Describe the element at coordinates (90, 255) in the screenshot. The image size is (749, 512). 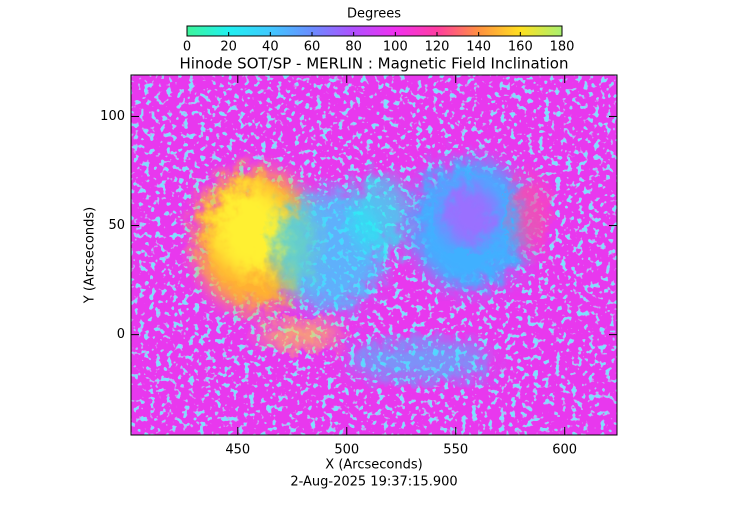
I see `y-axis-title: Y (Arcseconds)` at that location.